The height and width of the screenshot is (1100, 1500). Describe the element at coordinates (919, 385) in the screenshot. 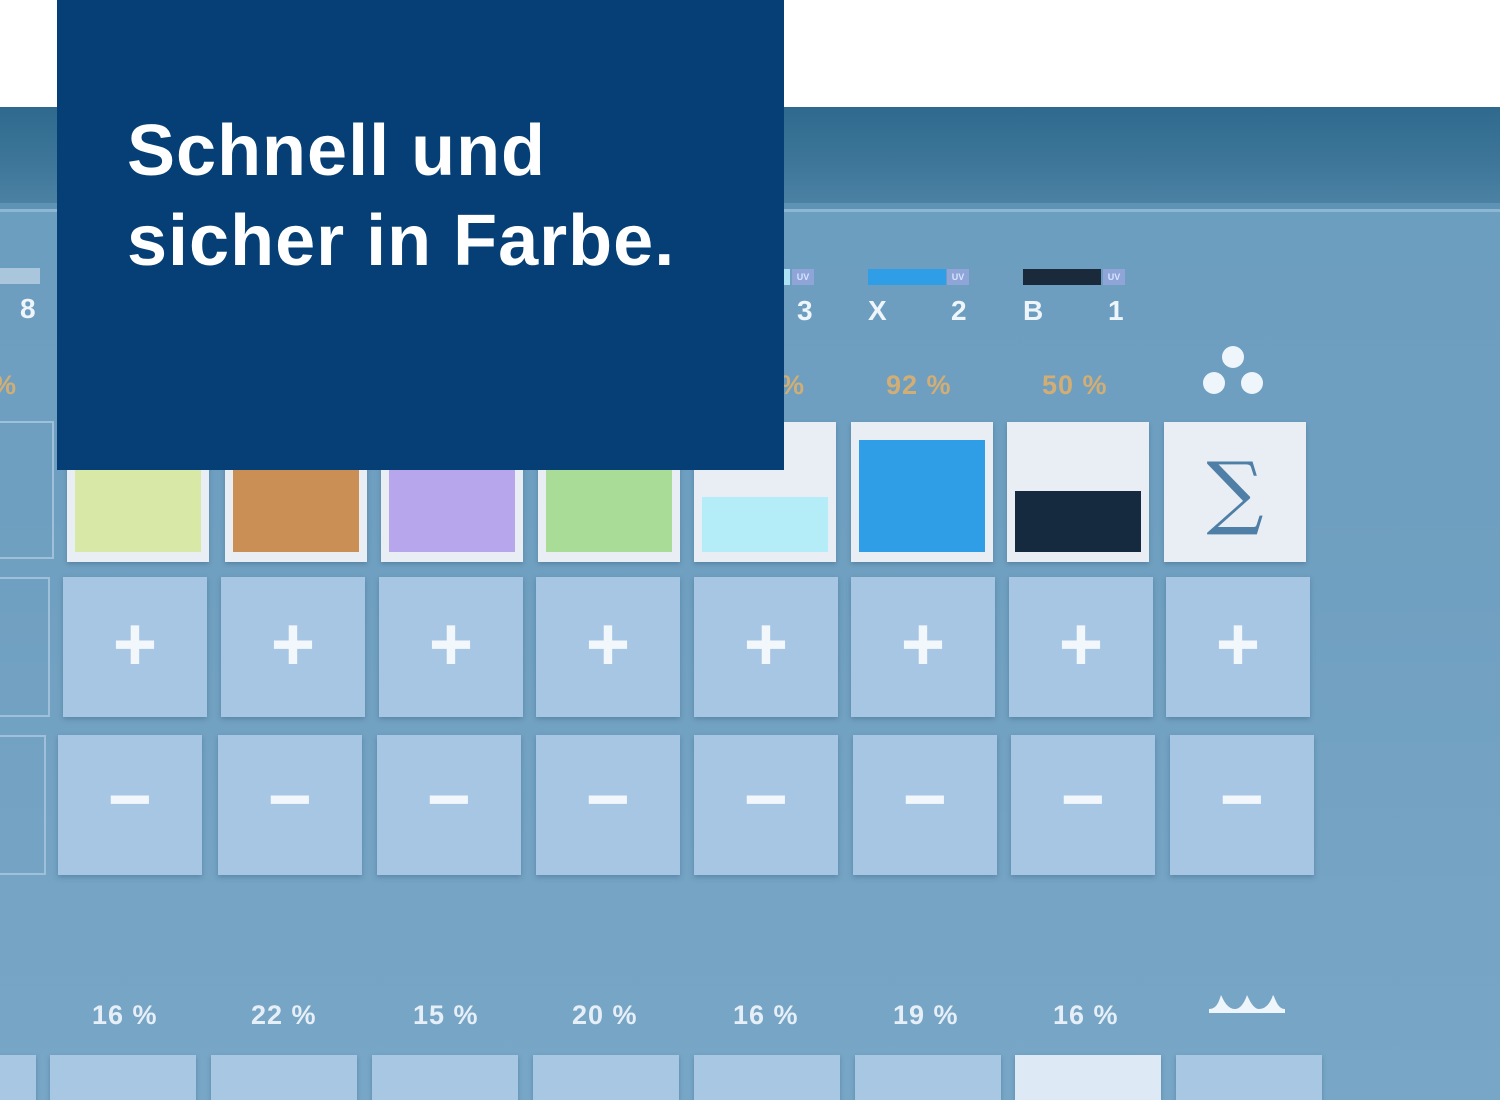

I see `ink-percentage: 92 %` at that location.